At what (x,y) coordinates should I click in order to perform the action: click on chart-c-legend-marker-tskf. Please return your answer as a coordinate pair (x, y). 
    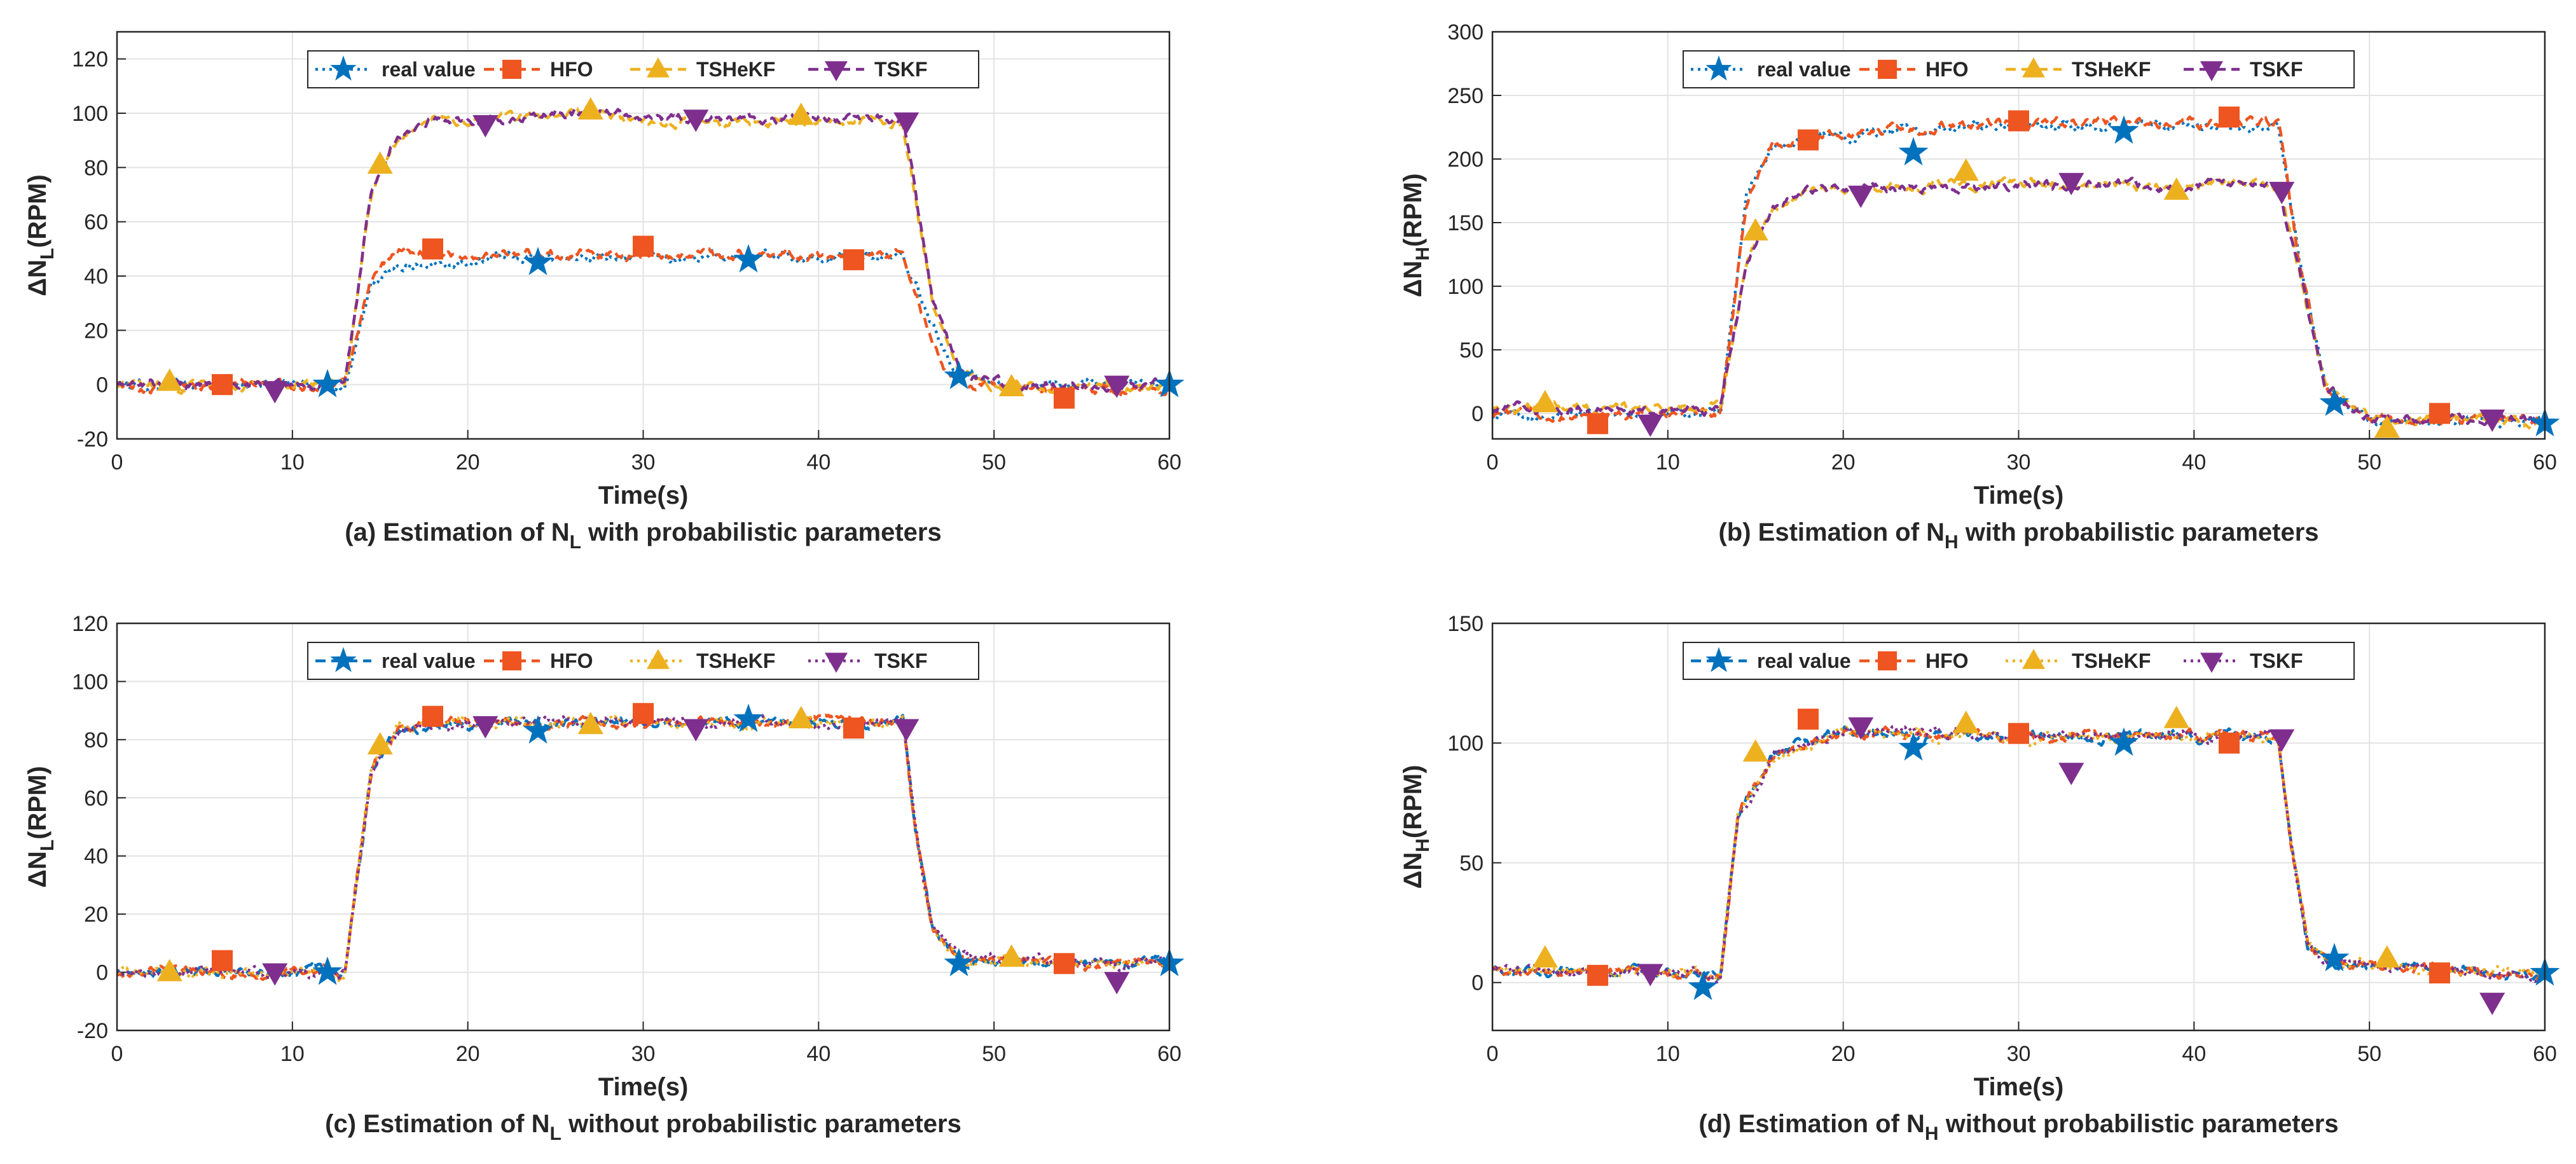
    Looking at the image, I should click on (836, 663).